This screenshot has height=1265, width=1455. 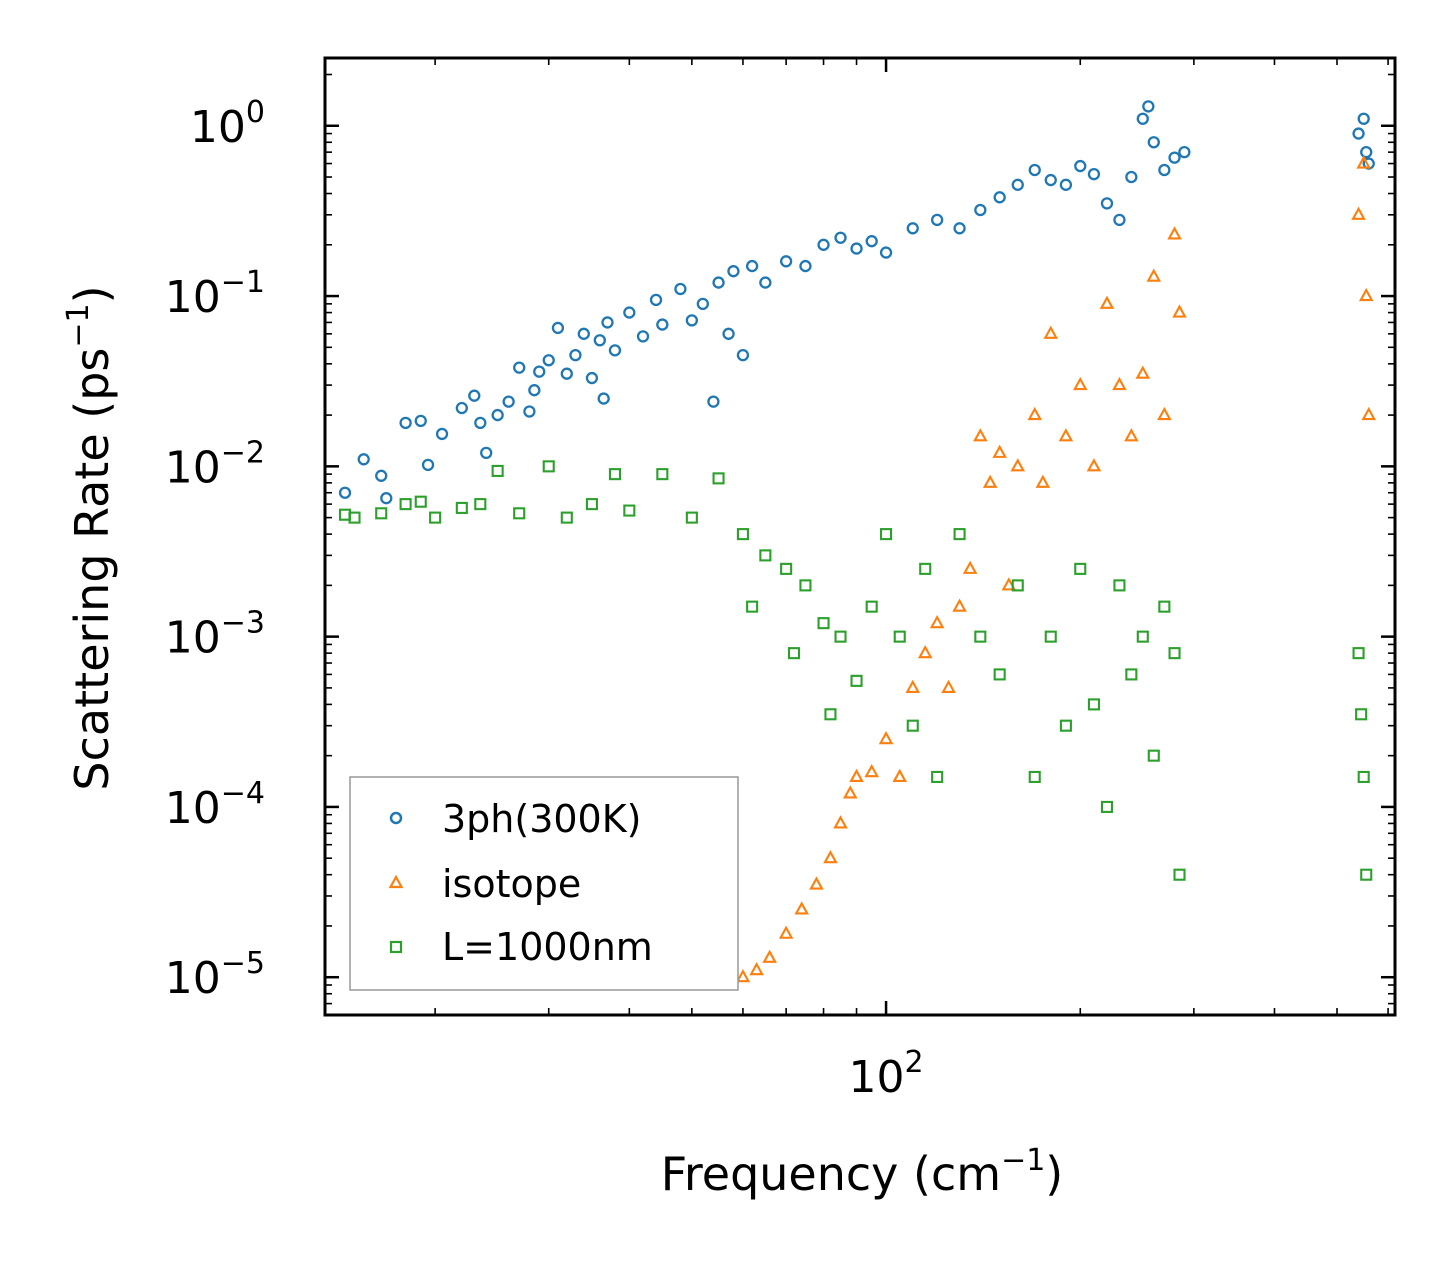 I want to click on legend-marker-L1000nm, so click(x=396, y=947).